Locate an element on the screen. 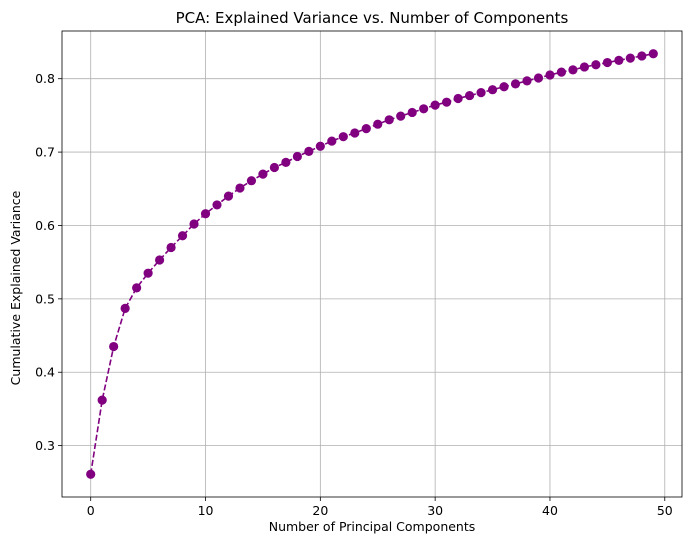 The image size is (691, 545). x-axis-label: Number of Principal Components is located at coordinates (372, 526).